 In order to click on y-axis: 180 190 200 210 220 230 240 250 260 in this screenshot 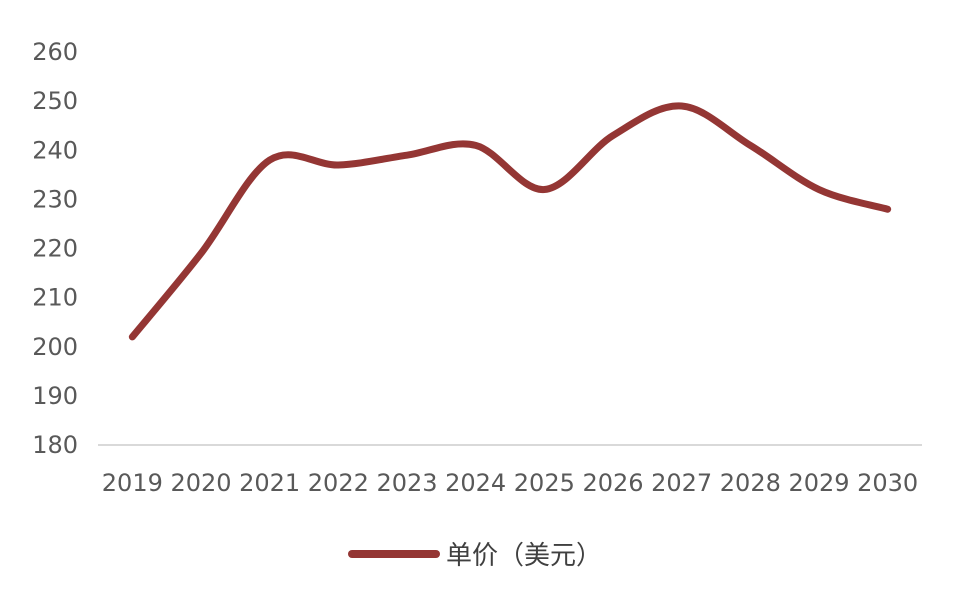, I will do `click(55, 248)`.